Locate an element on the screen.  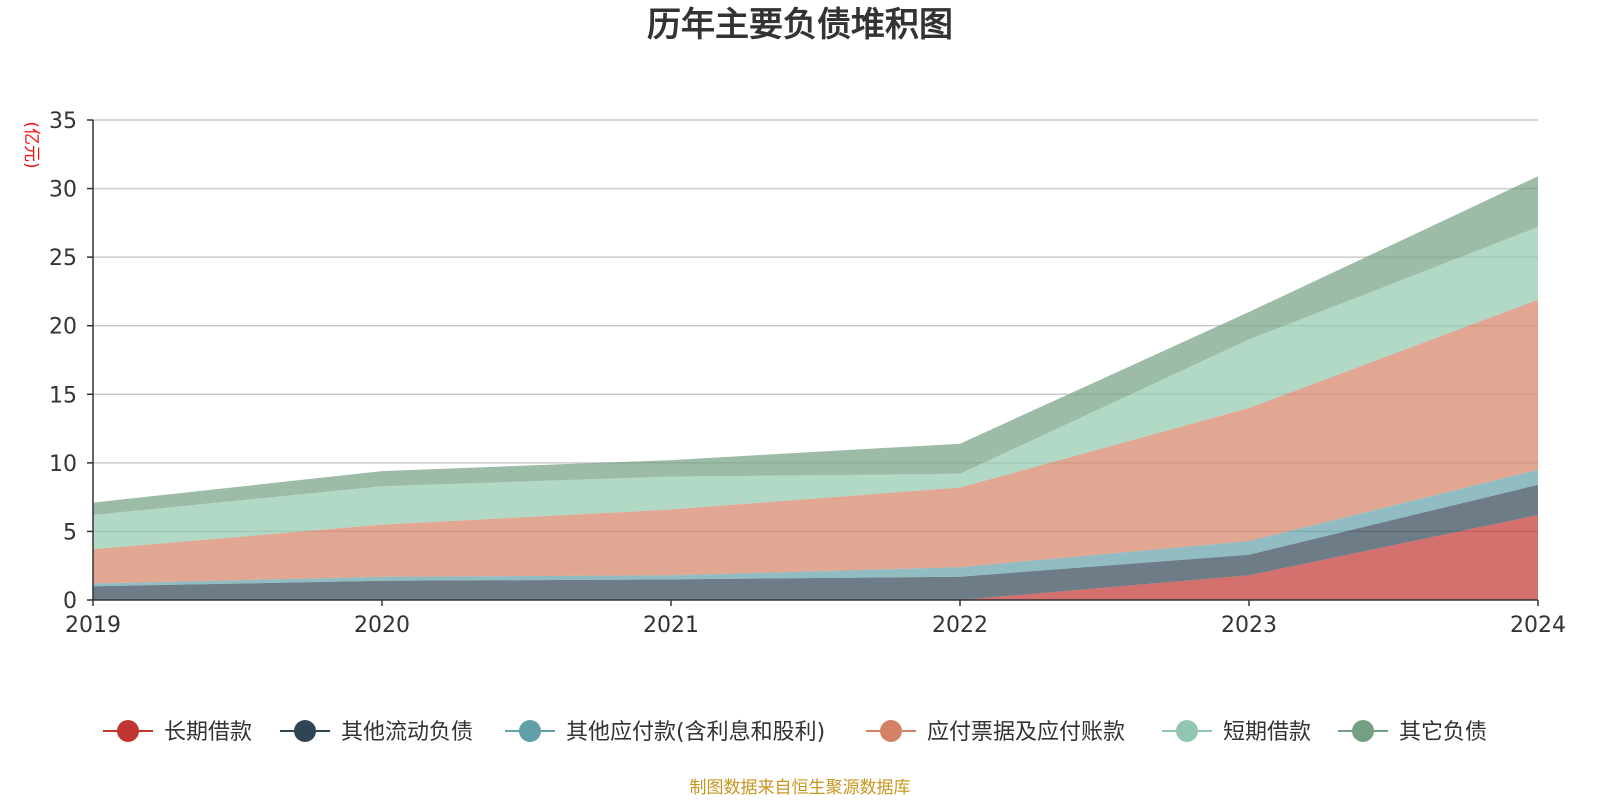
y-tick-label: 25 is located at coordinates (63, 258).